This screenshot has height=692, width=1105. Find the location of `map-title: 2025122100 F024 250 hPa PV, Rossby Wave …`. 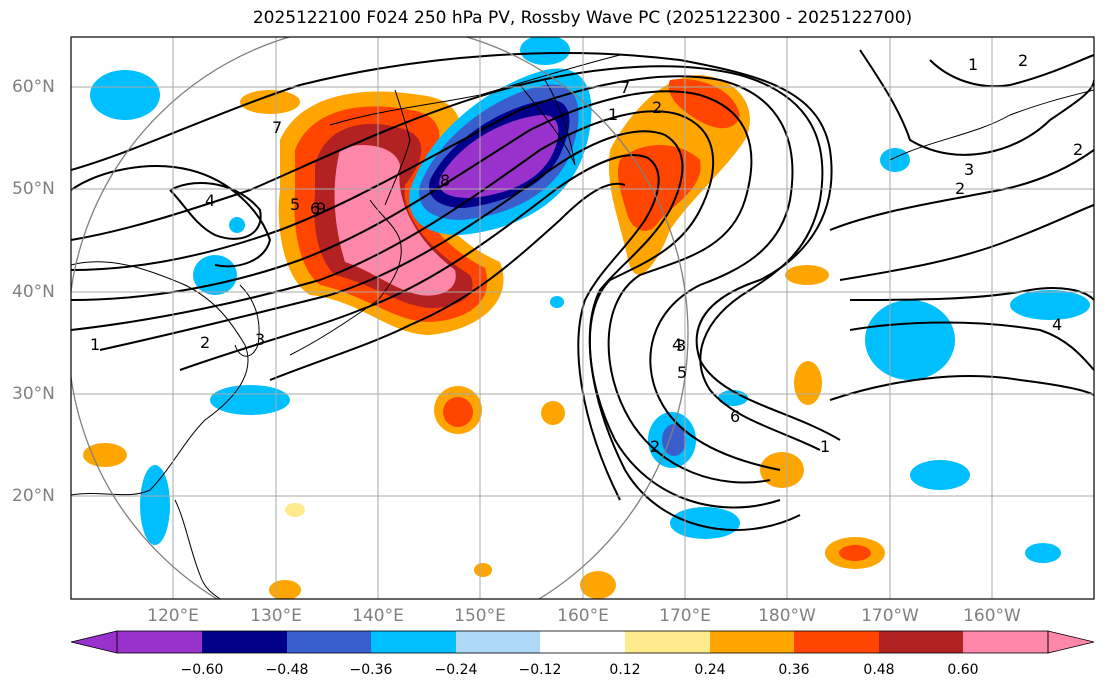

map-title: 2025122100 F024 250 hPa PV, Rossby Wave … is located at coordinates (582, 18).